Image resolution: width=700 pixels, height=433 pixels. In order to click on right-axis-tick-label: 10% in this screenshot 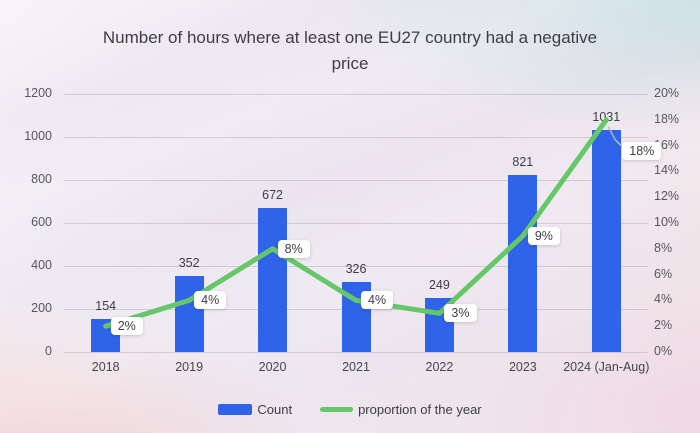, I will do `click(667, 222)`.